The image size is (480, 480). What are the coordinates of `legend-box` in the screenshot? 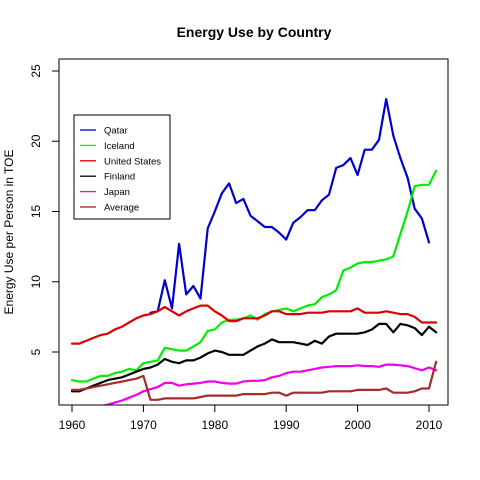 It's located at (122, 167).